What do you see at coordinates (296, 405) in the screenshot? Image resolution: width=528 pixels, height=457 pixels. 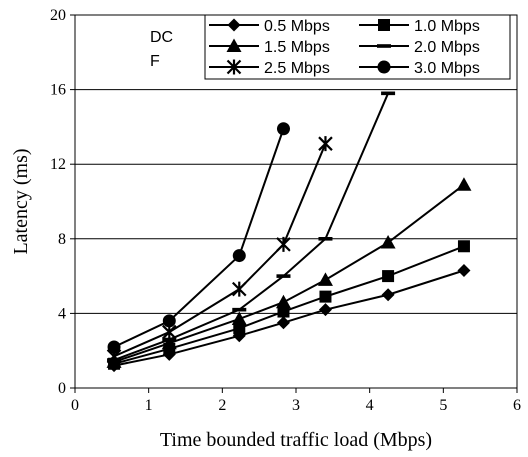 I see `x-tick-label: 3` at bounding box center [296, 405].